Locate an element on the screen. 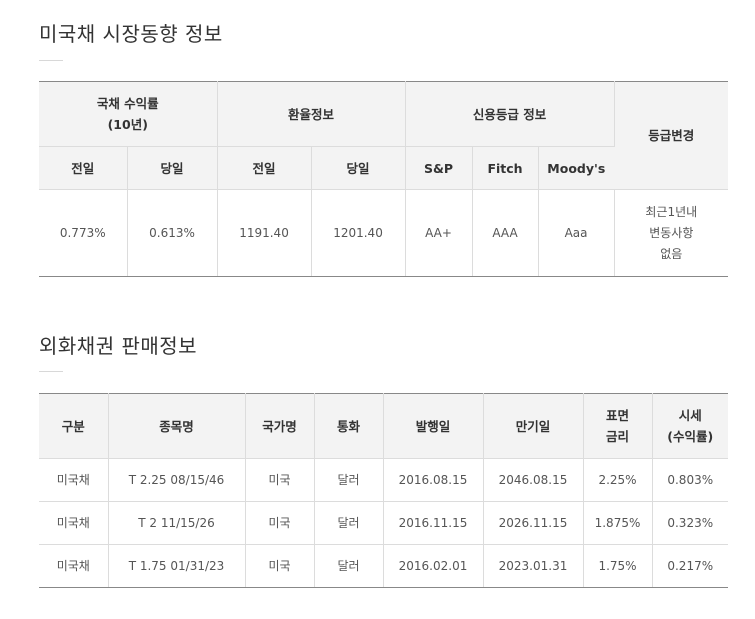 The height and width of the screenshot is (619, 755). issue-name-header: 종목명 is located at coordinates (177, 426).